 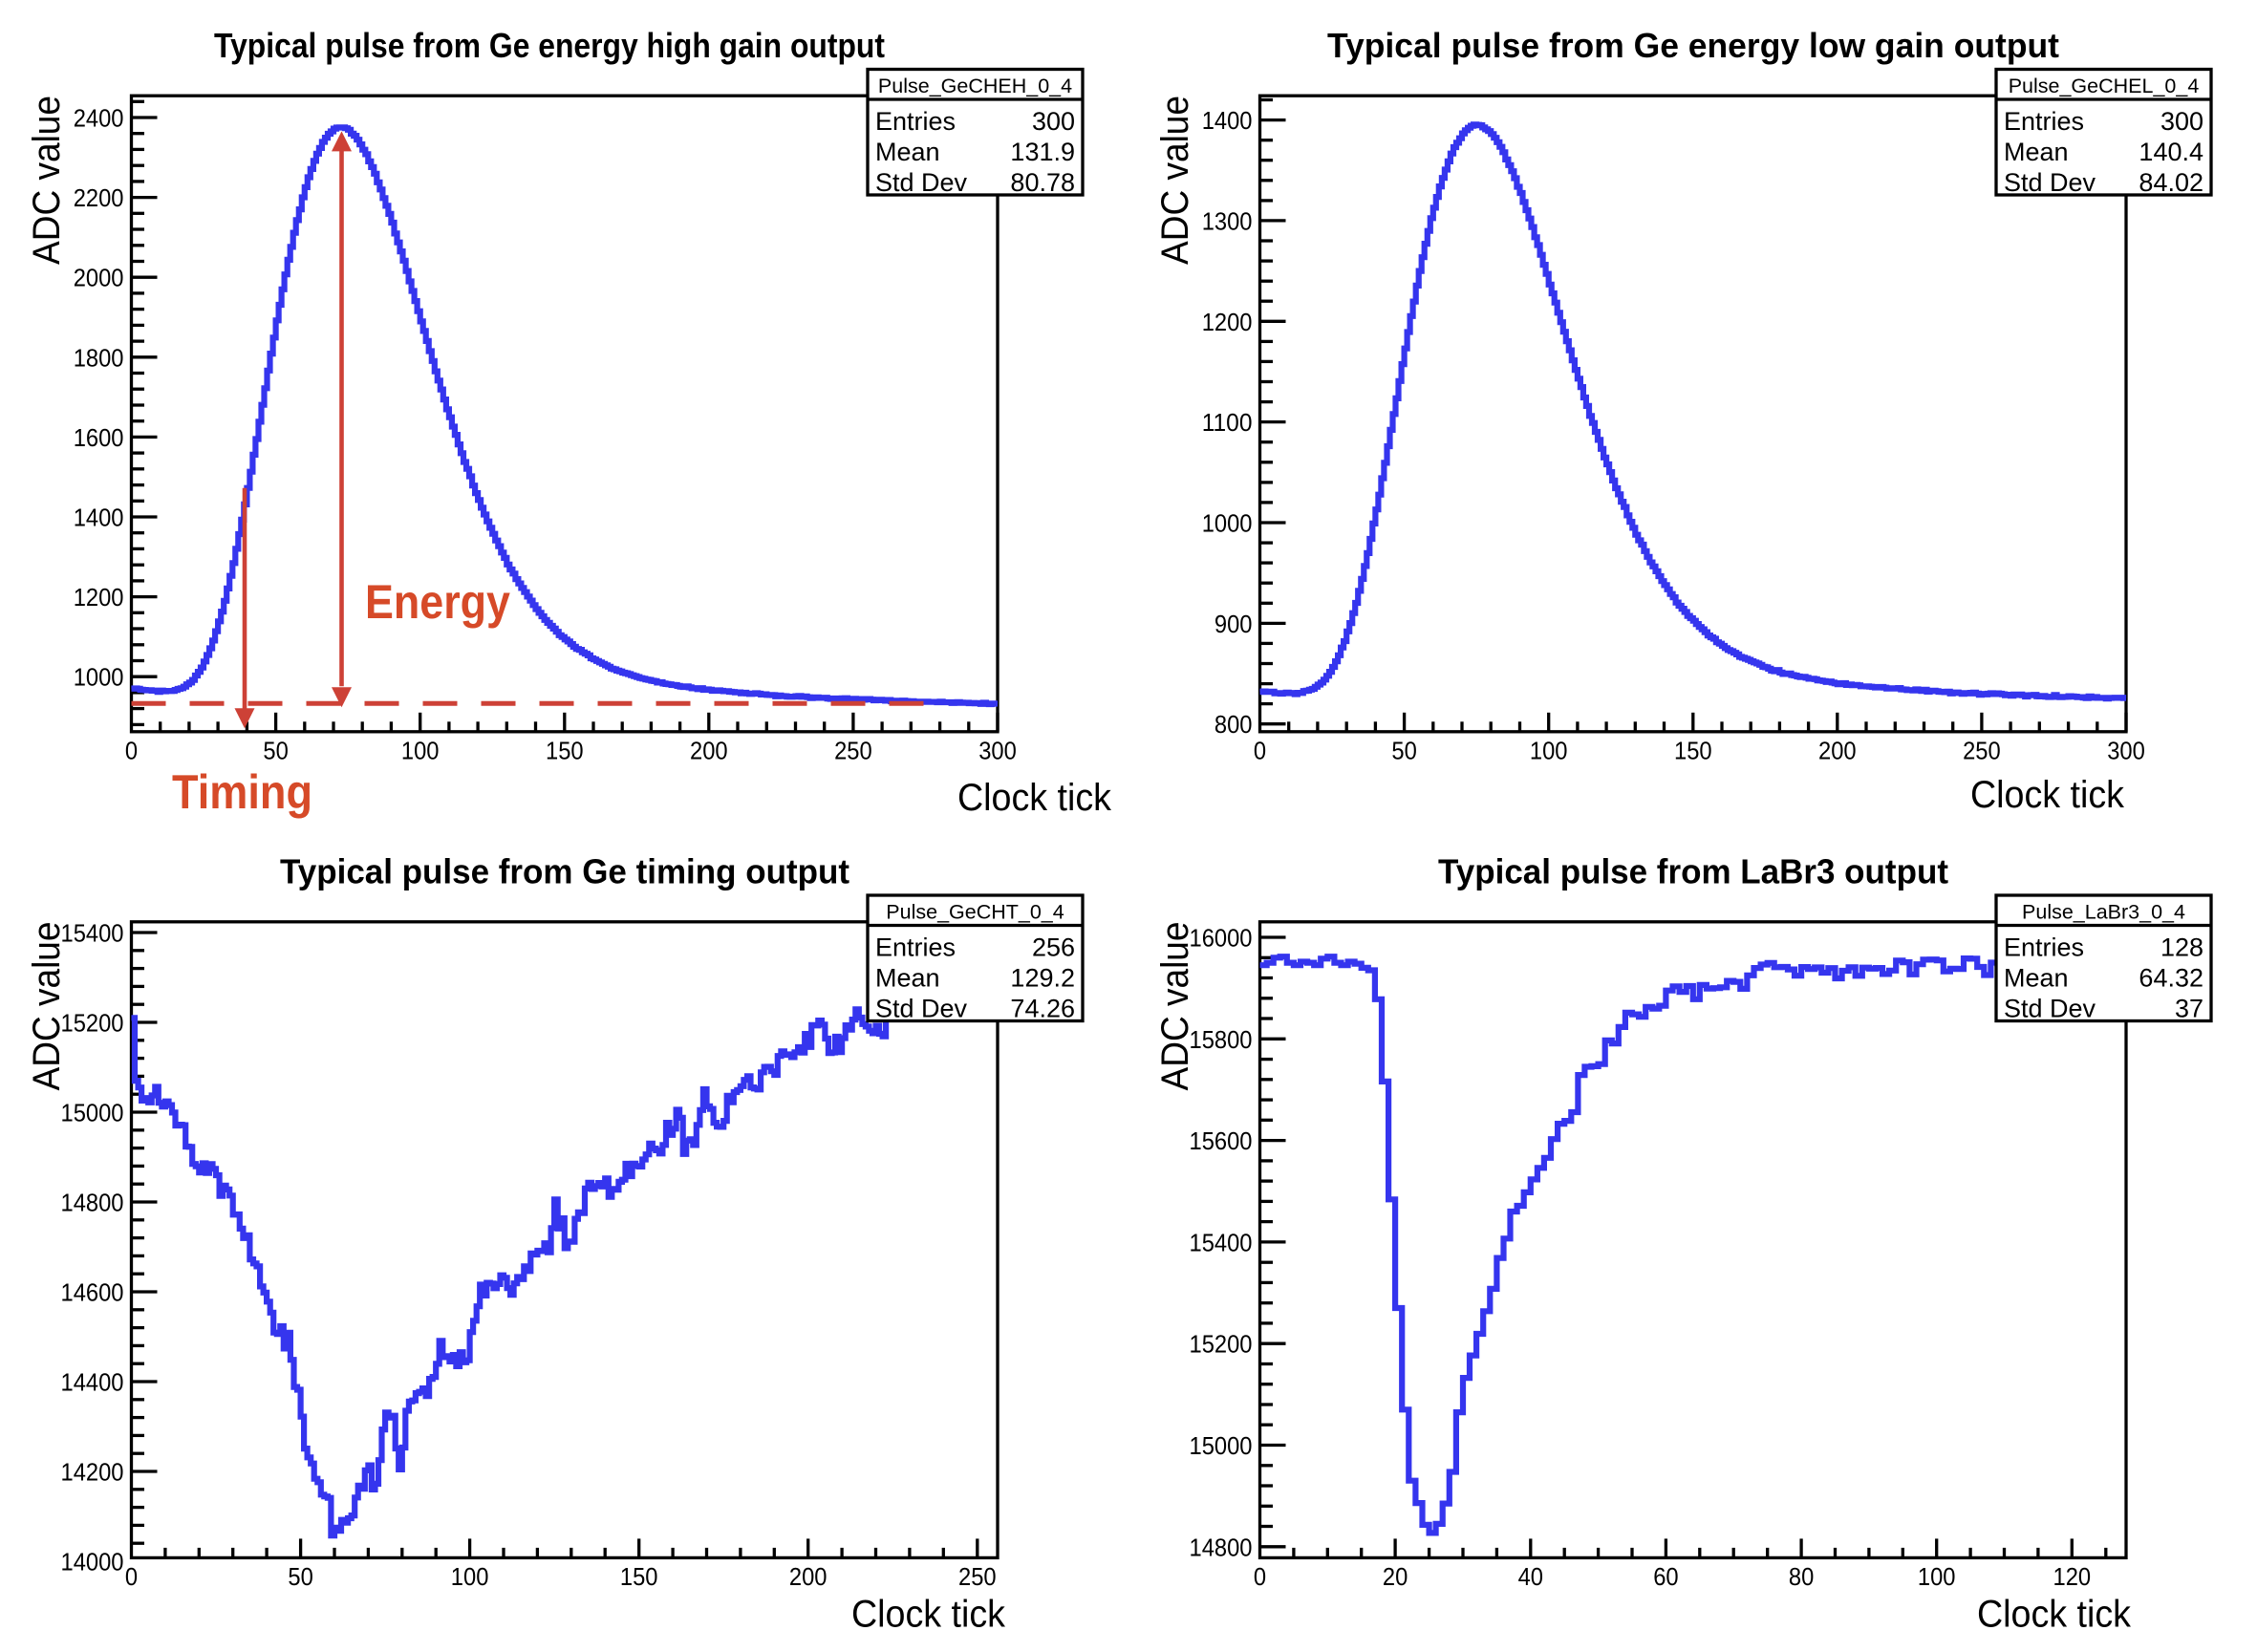 I want to click on svg-text: 1600, so click(x=99, y=438).